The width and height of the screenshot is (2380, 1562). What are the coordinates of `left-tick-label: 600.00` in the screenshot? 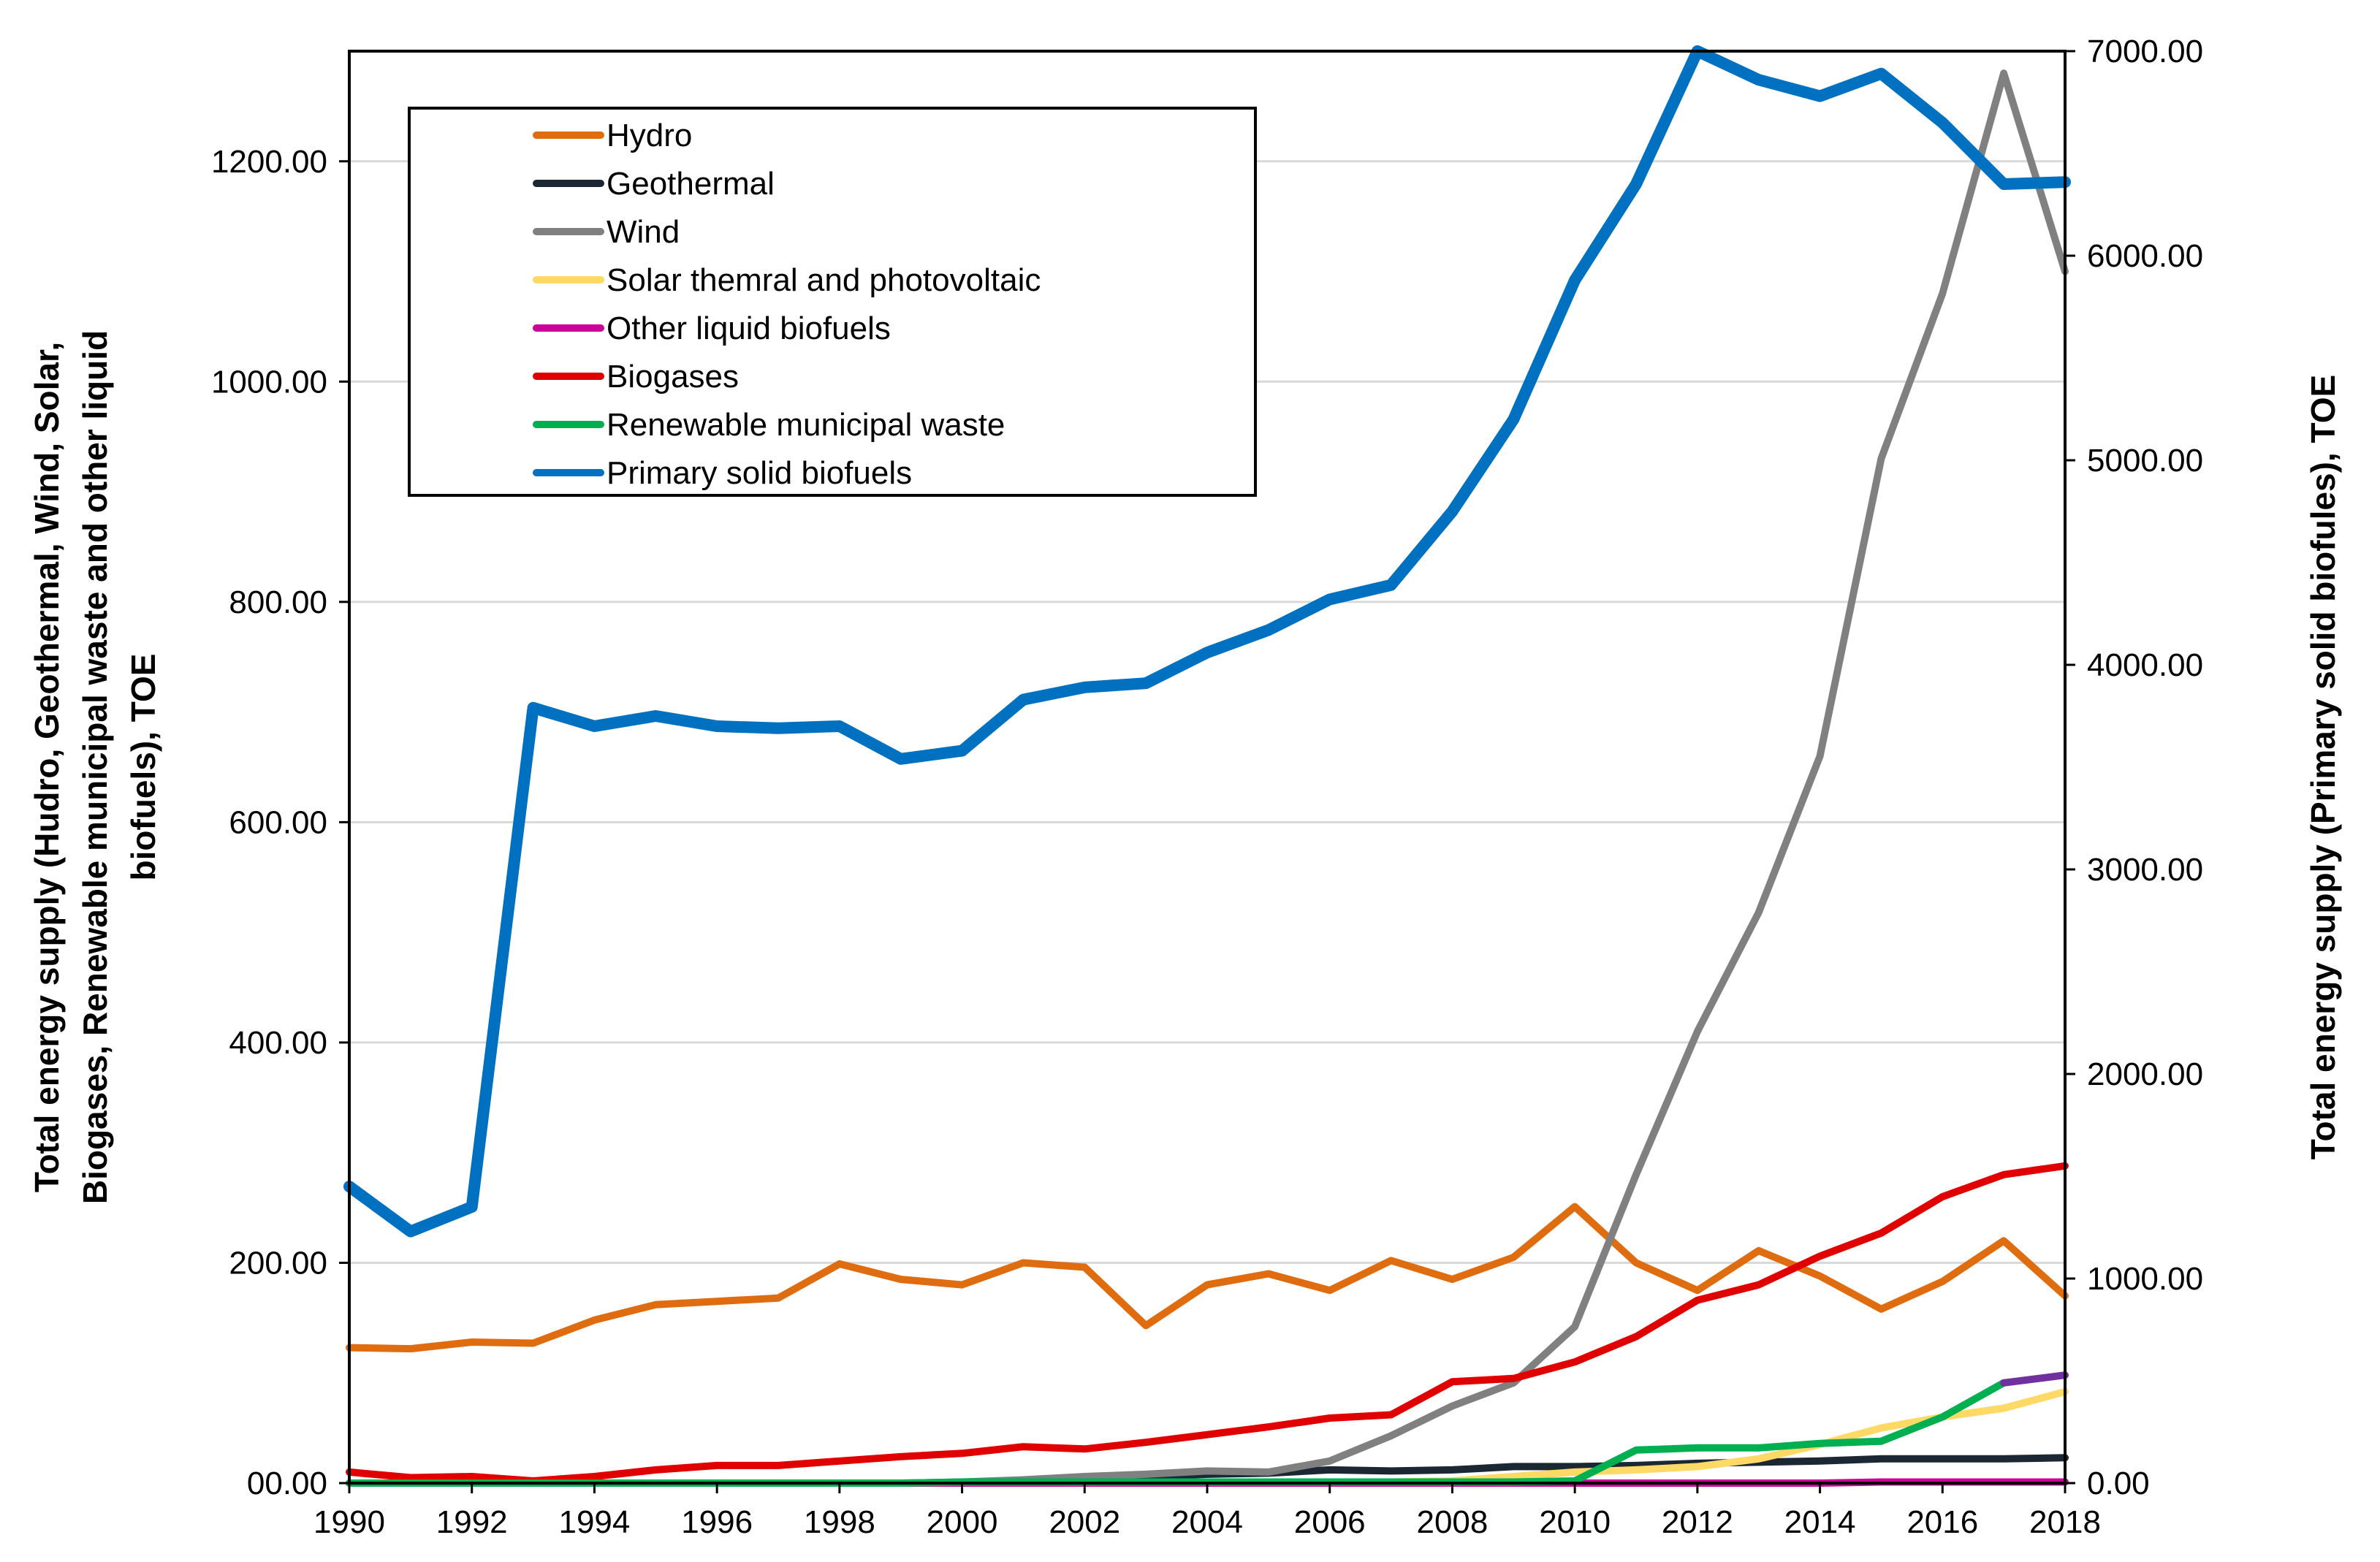 It's located at (278, 822).